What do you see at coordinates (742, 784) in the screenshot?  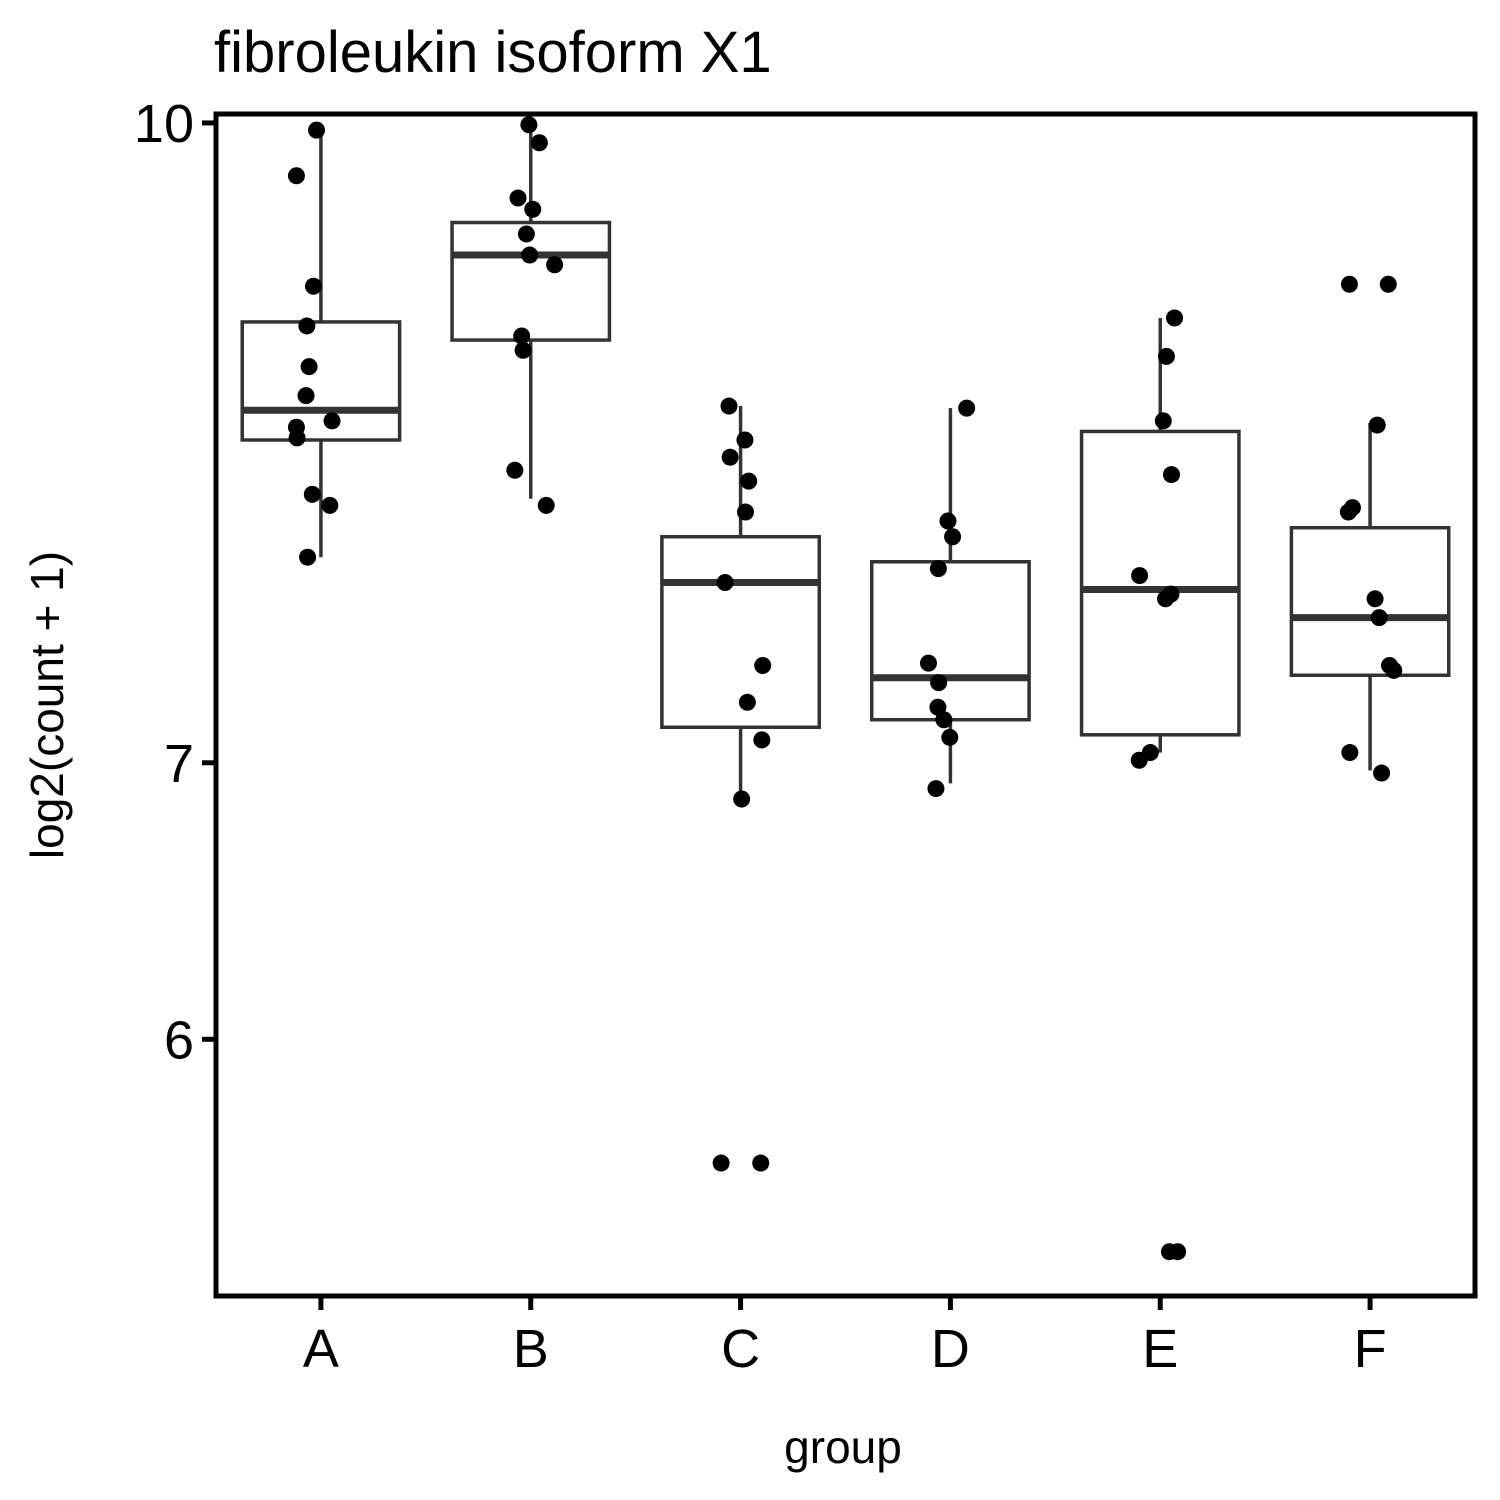 I see `points-C` at bounding box center [742, 784].